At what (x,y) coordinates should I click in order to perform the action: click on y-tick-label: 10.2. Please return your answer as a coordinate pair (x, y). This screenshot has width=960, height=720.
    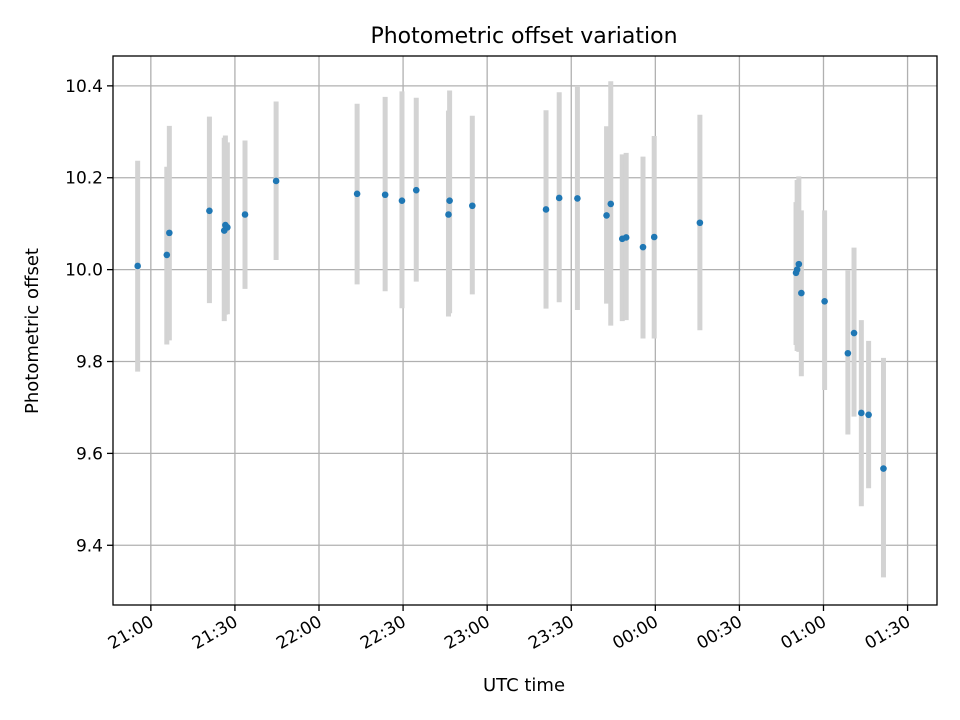
    Looking at the image, I should click on (84, 179).